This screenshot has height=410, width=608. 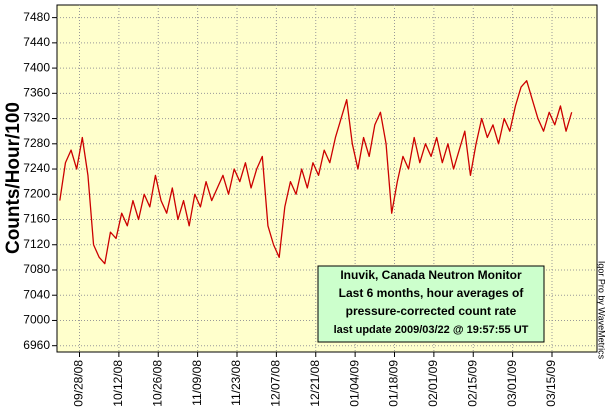 What do you see at coordinates (36, 67) in the screenshot?
I see `y-tick-label: 7400` at bounding box center [36, 67].